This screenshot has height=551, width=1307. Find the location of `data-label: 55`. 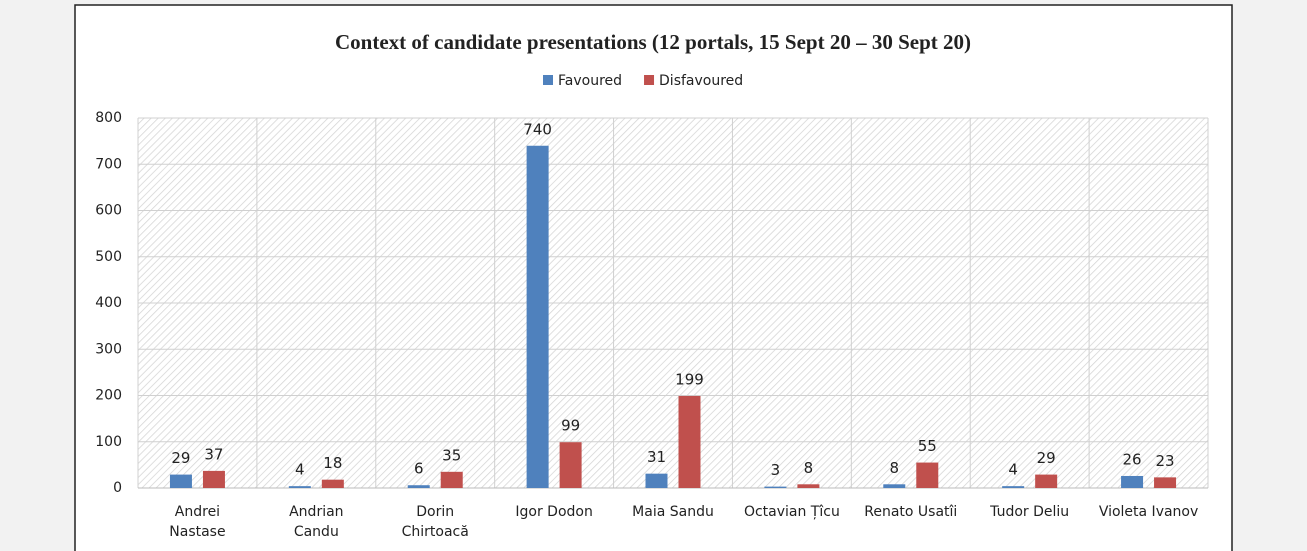

data-label: 55 is located at coordinates (927, 446).